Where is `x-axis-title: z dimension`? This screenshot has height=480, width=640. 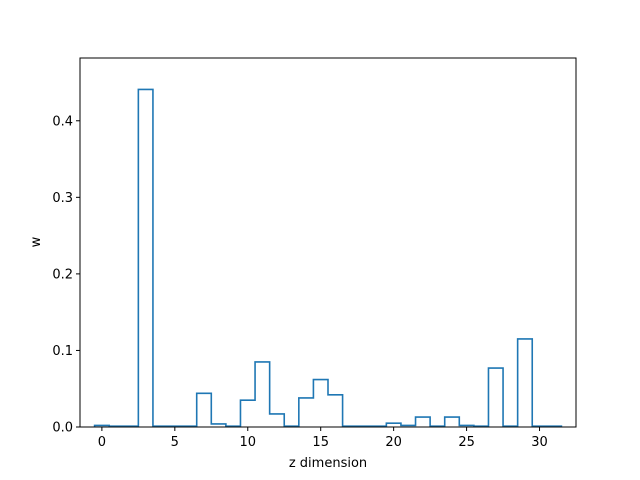
x-axis-title: z dimension is located at coordinates (328, 463).